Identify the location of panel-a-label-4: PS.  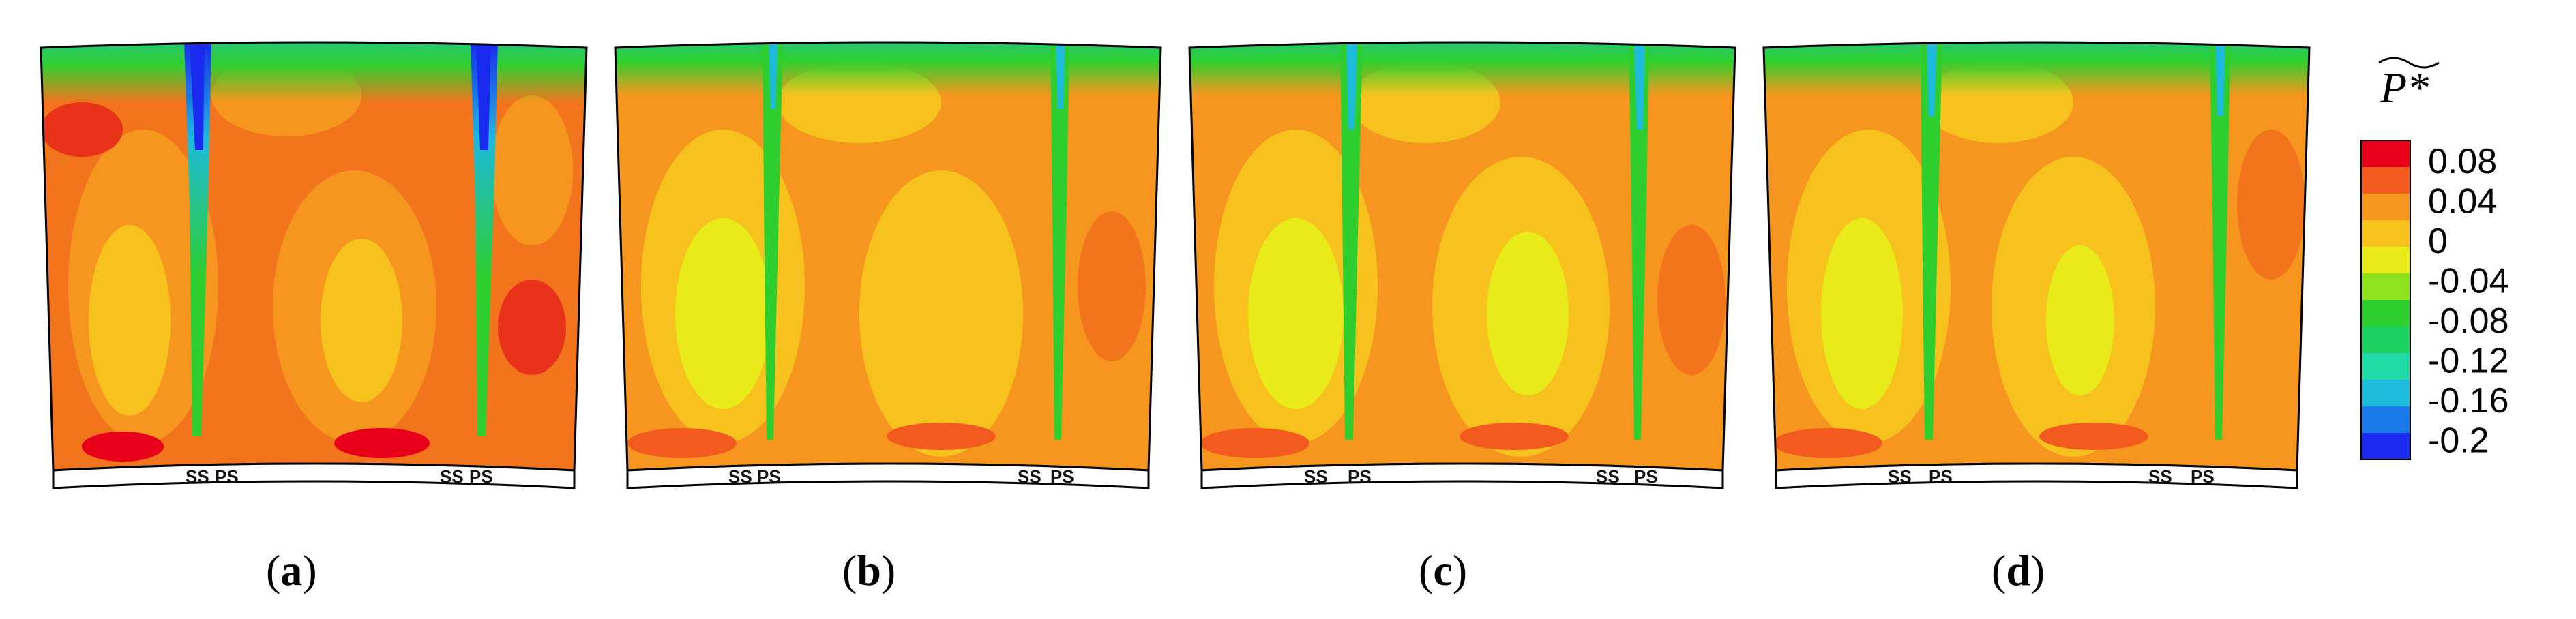
(481, 477).